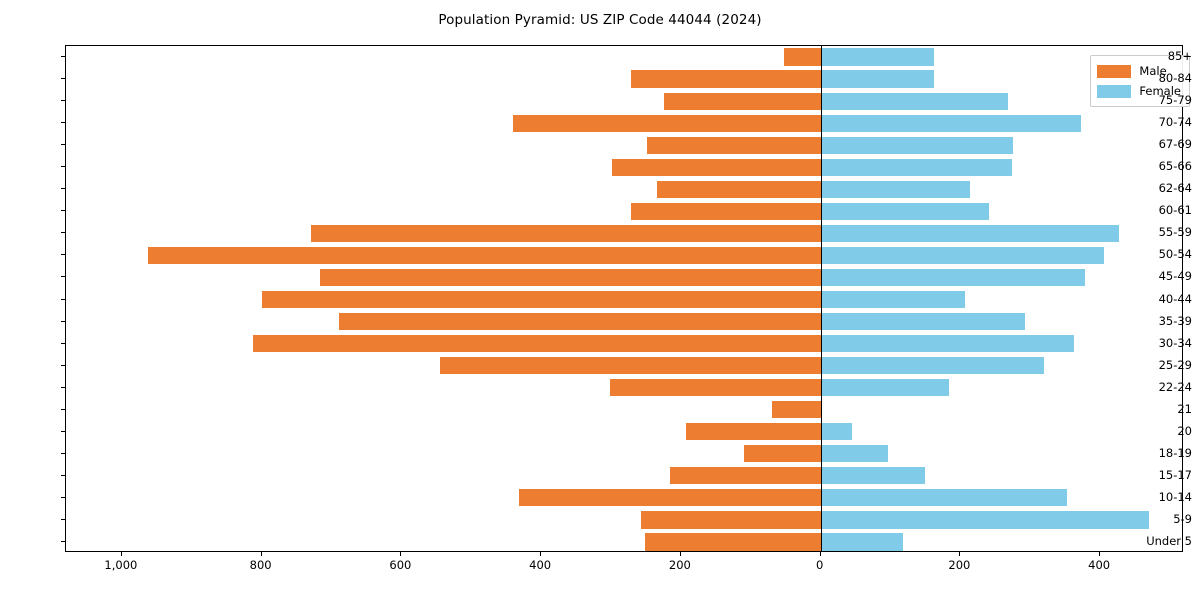 This screenshot has height=600, width=1200. I want to click on y-tick-label: 30-34, so click(1175, 342).